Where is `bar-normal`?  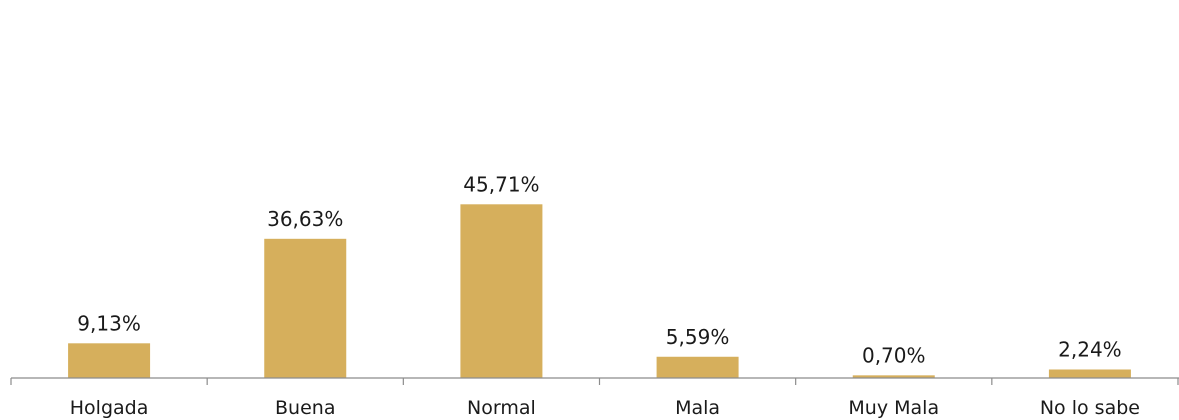 bar-normal is located at coordinates (501, 291).